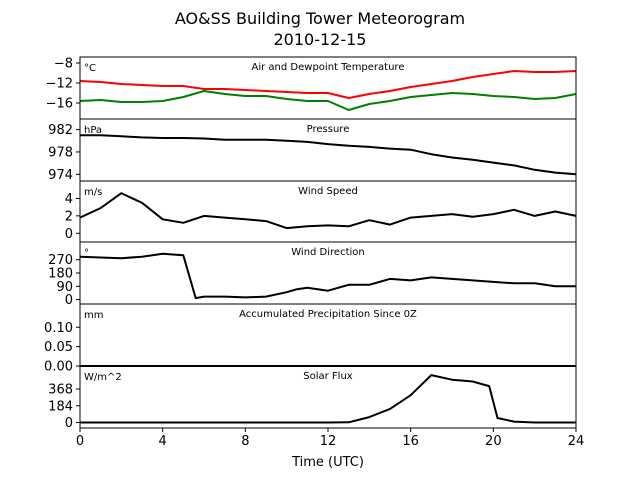 Image resolution: width=640 pixels, height=484 pixels. What do you see at coordinates (576, 441) in the screenshot?
I see `xtick-label: 24` at bounding box center [576, 441].